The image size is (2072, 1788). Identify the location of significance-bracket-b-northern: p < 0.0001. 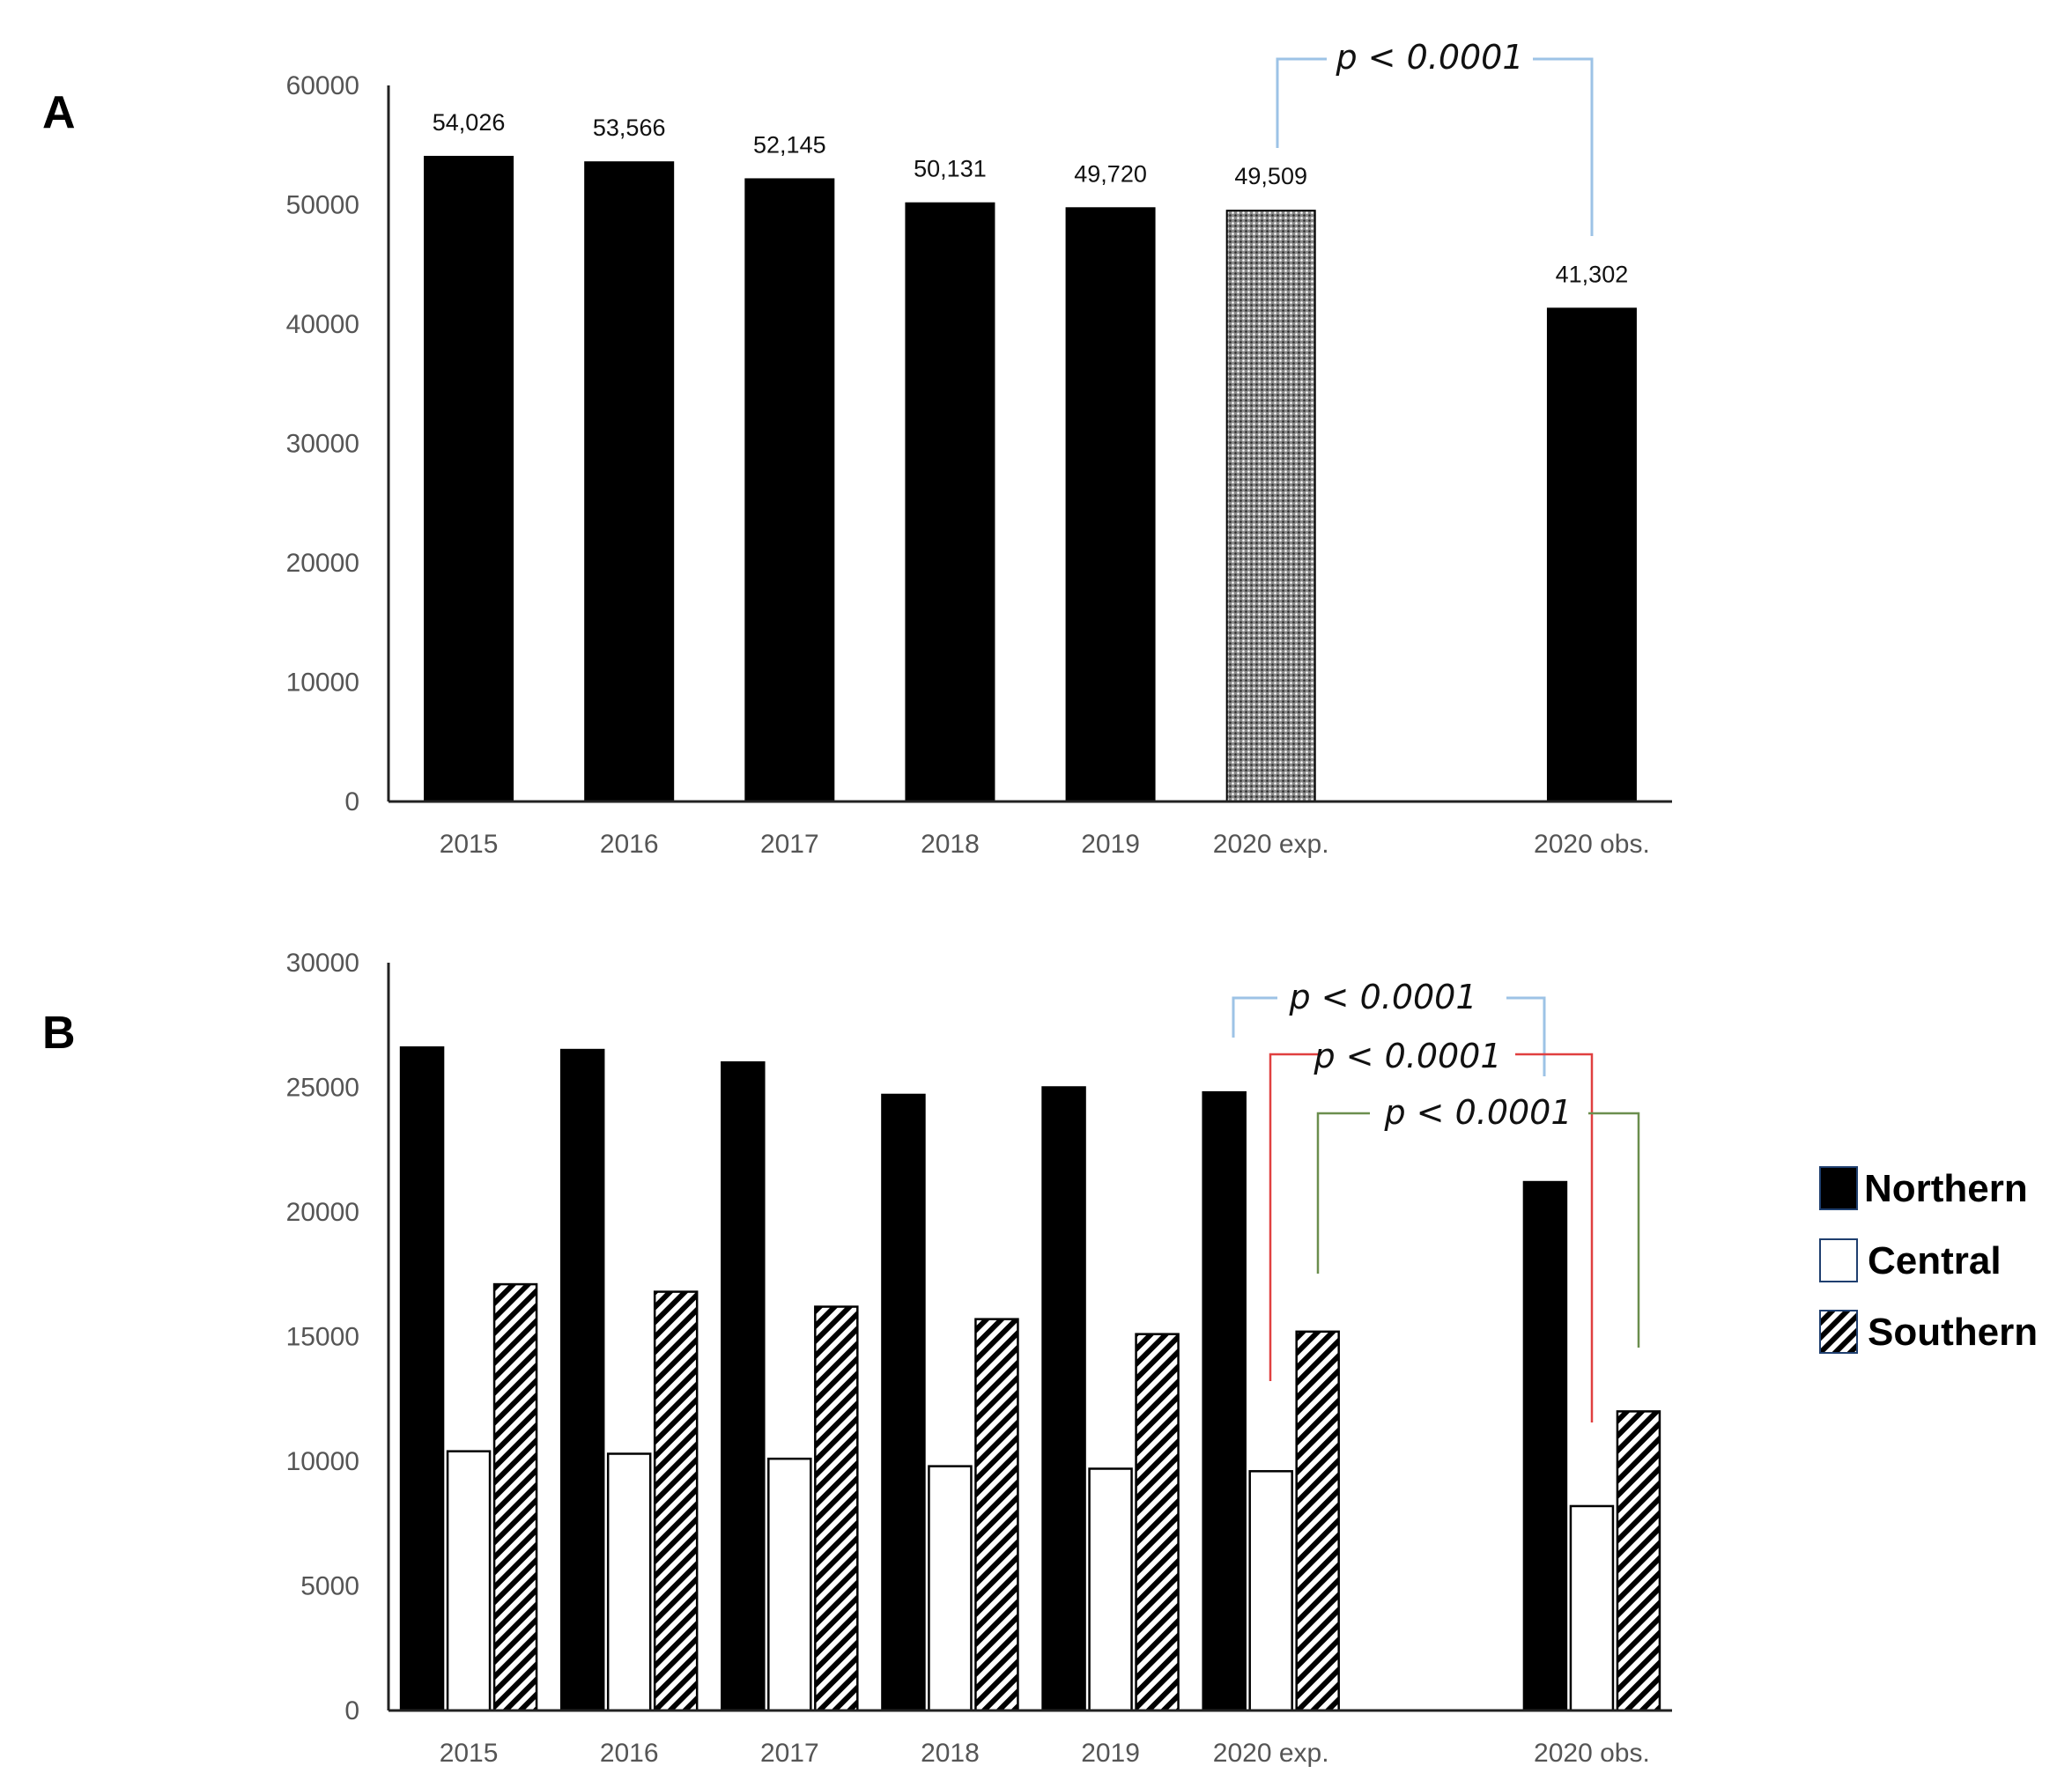
(1389, 1027).